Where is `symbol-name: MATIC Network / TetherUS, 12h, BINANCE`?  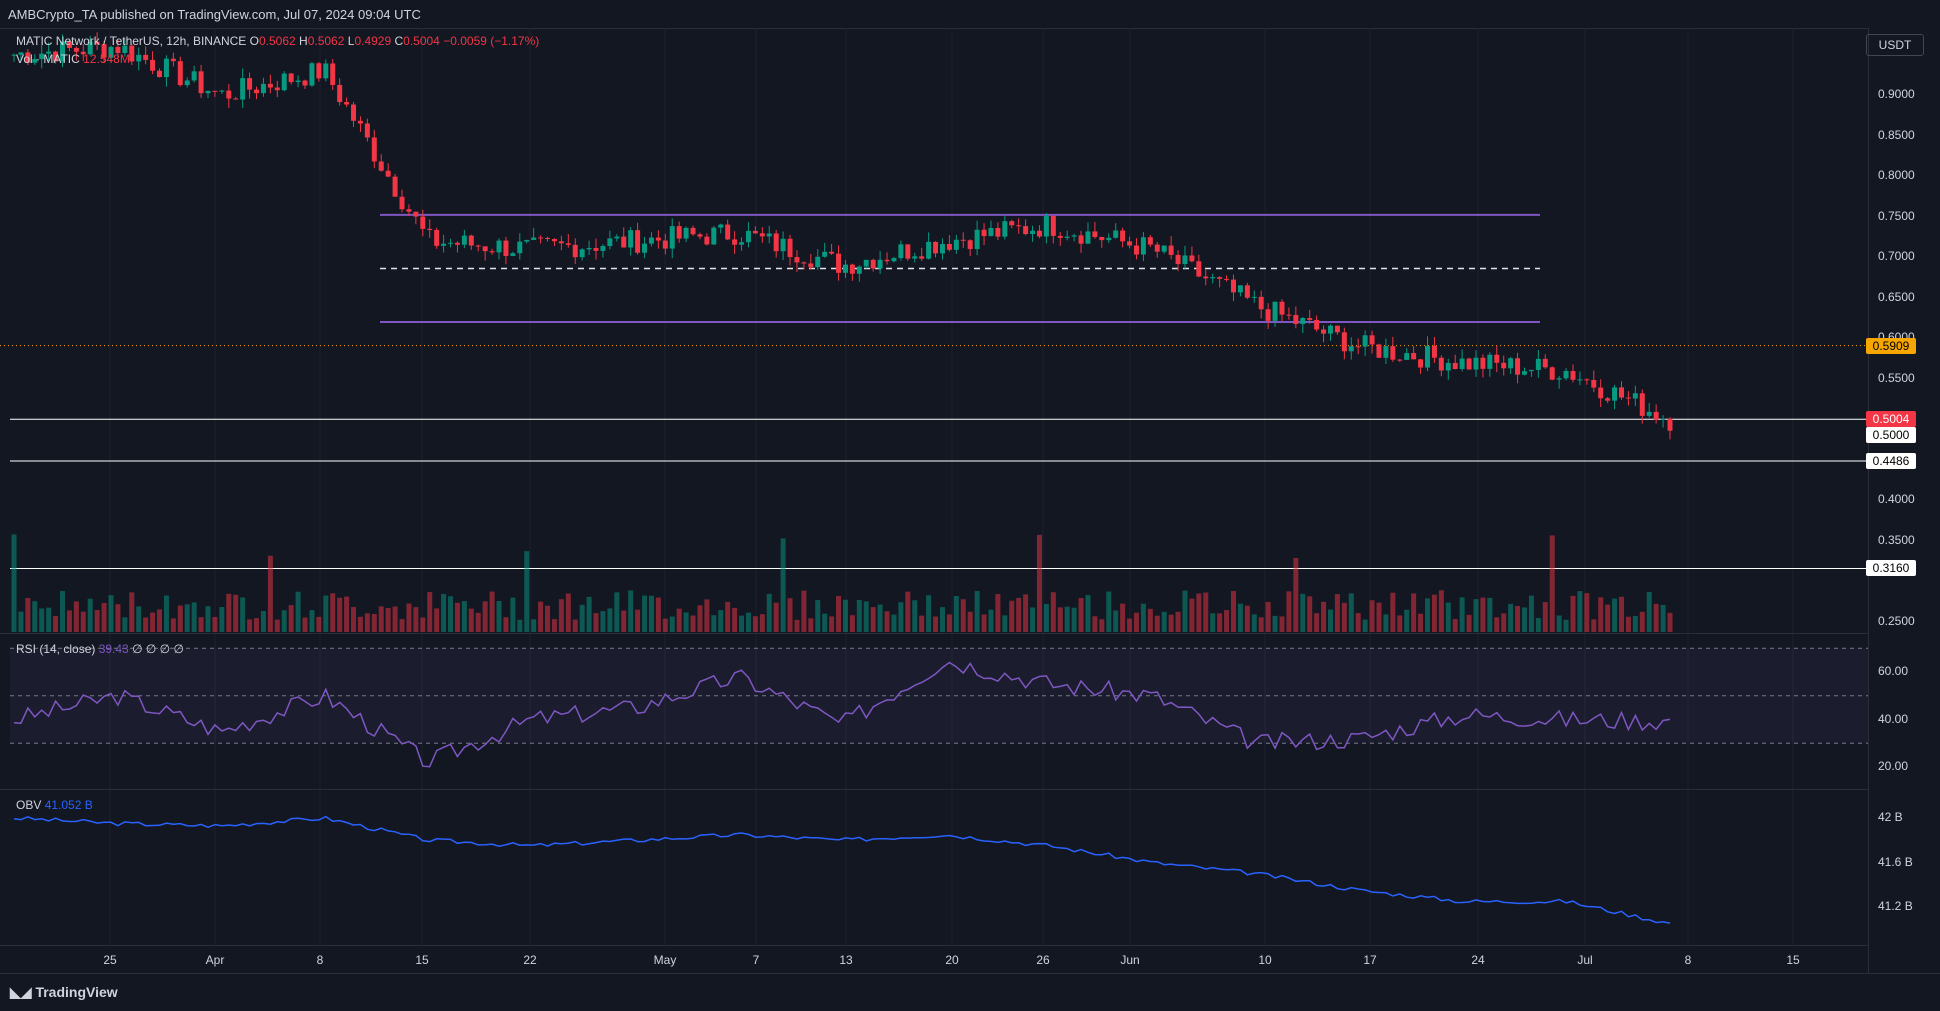
symbol-name: MATIC Network / TetherUS, 12h, BINANCE is located at coordinates (131, 41).